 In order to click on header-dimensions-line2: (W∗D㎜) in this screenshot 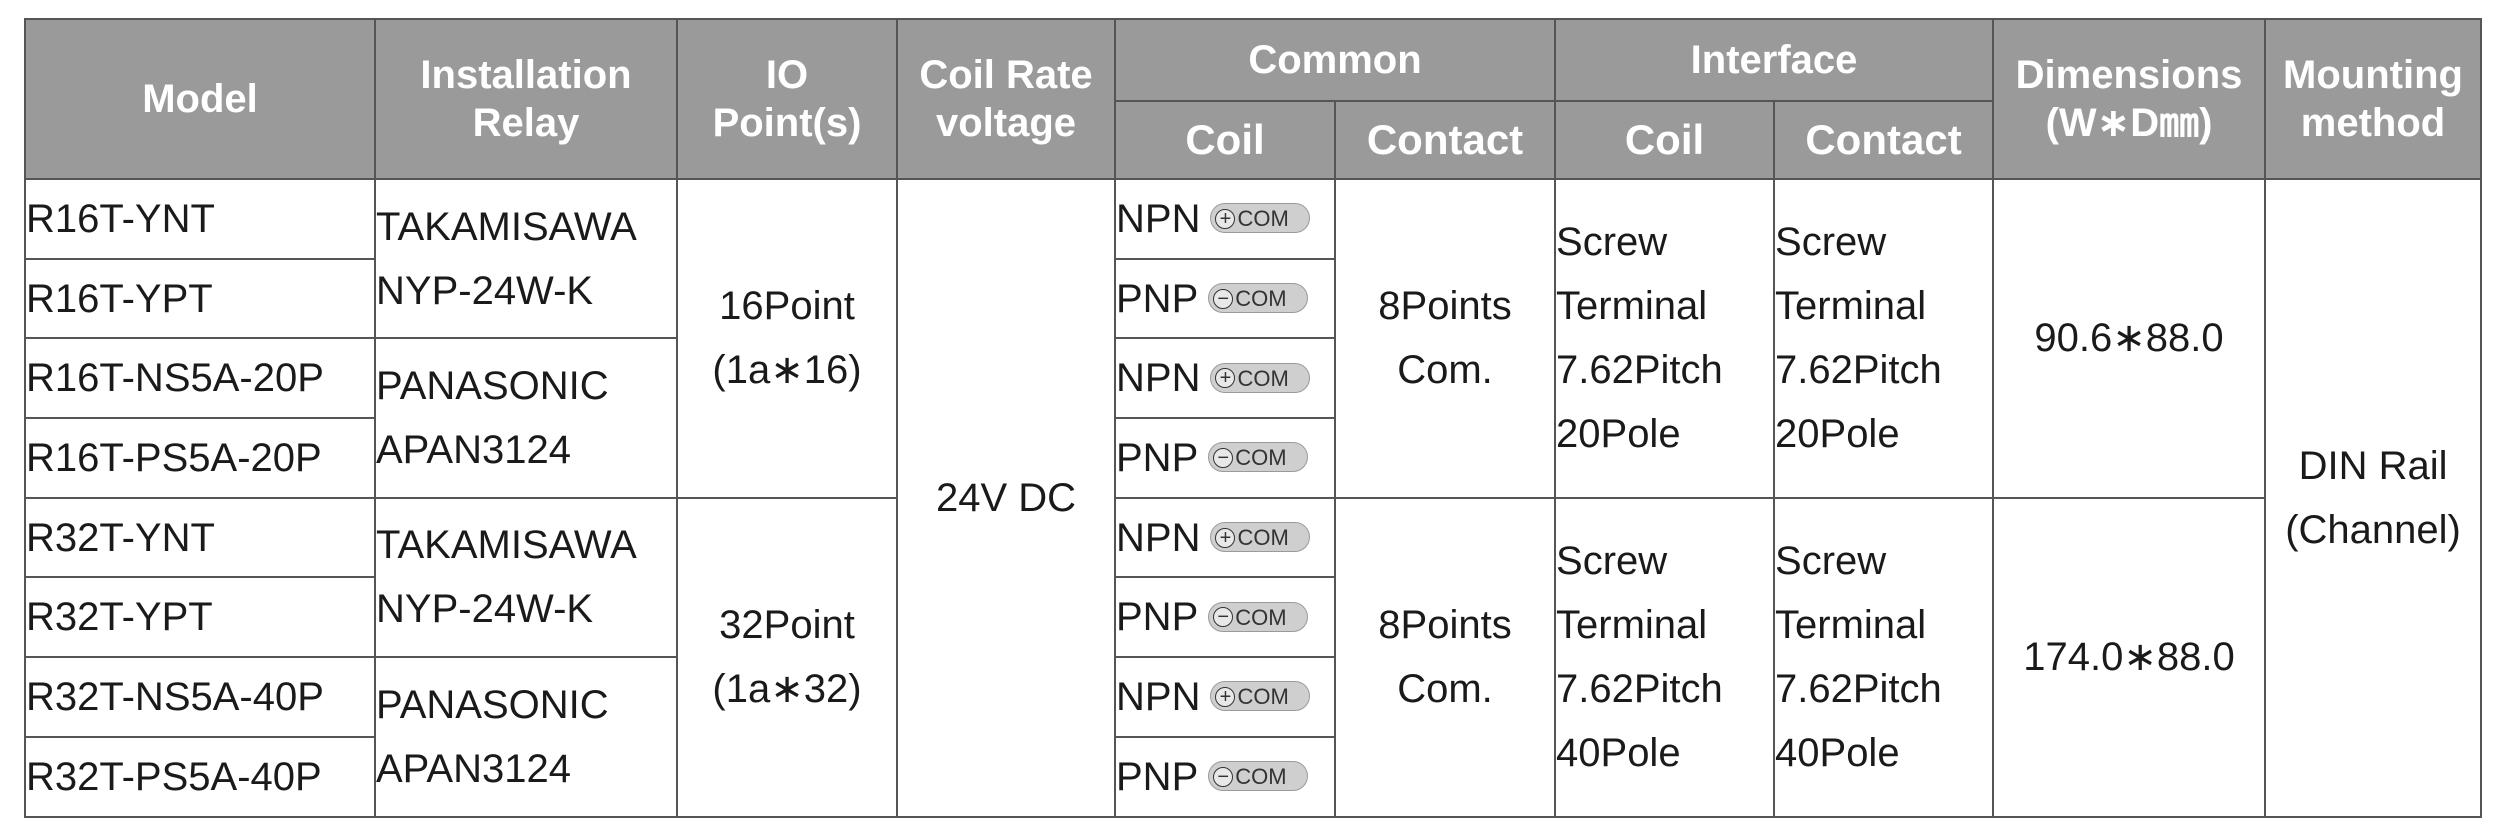, I will do `click(2129, 123)`.